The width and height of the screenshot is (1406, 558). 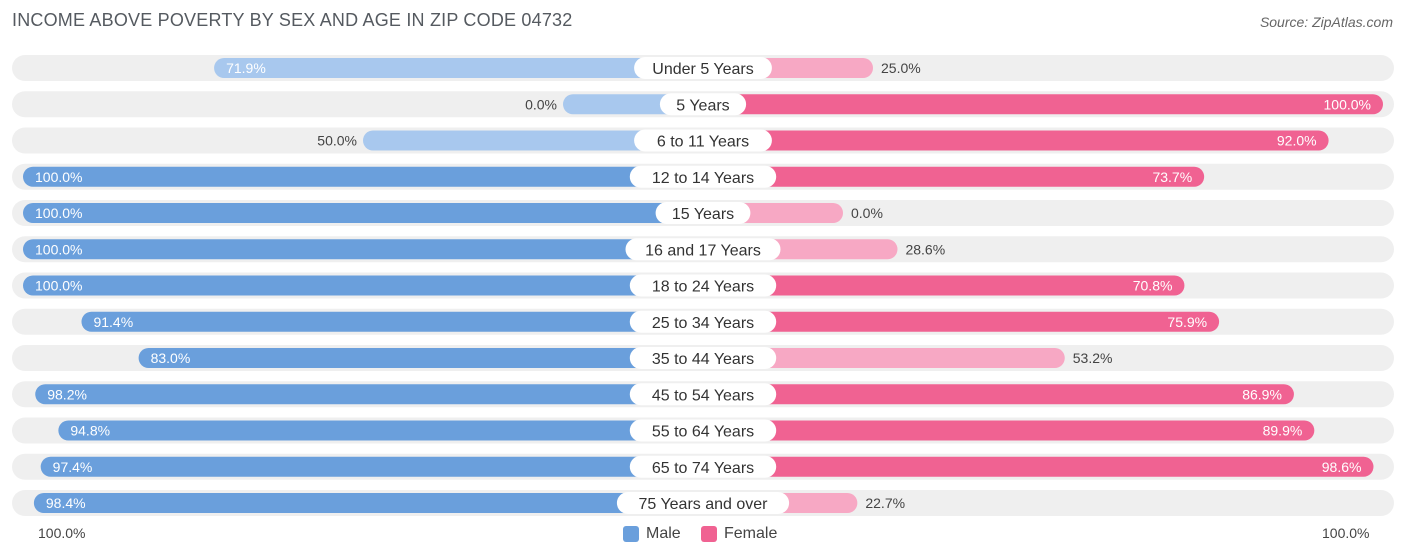 I want to click on legend: 100.0% Male Female 100.0%, so click(x=703, y=533).